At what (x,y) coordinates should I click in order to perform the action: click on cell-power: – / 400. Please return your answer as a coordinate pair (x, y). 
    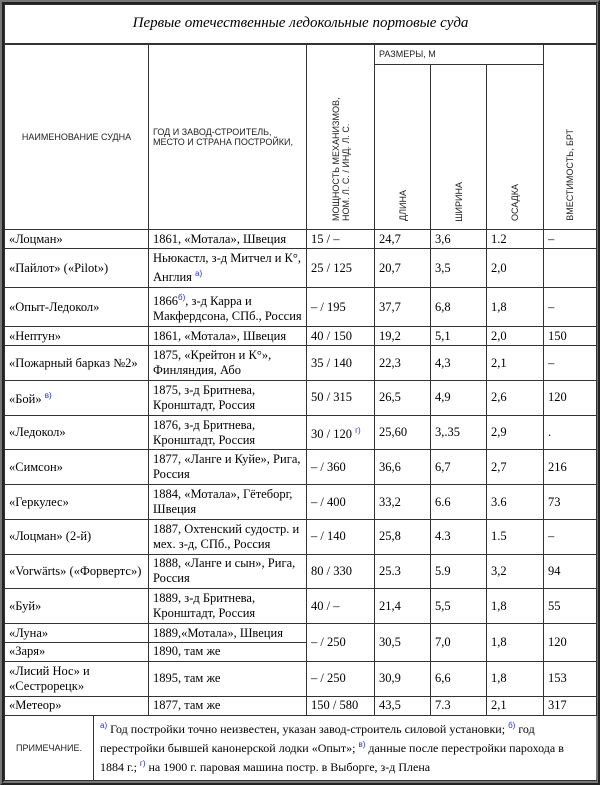
    Looking at the image, I should click on (340, 502).